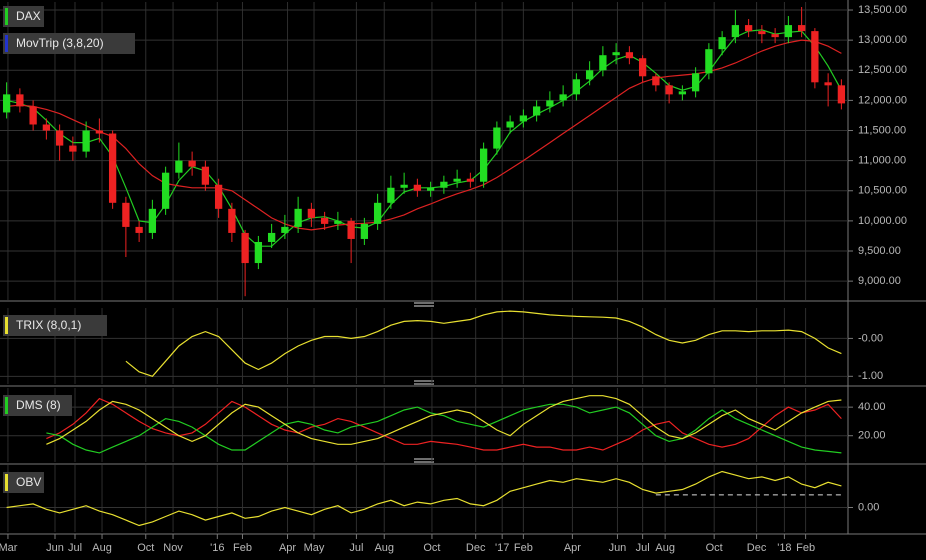 This screenshot has height=560, width=926. What do you see at coordinates (9, 548) in the screenshot?
I see `x-tick-label: Mar` at bounding box center [9, 548].